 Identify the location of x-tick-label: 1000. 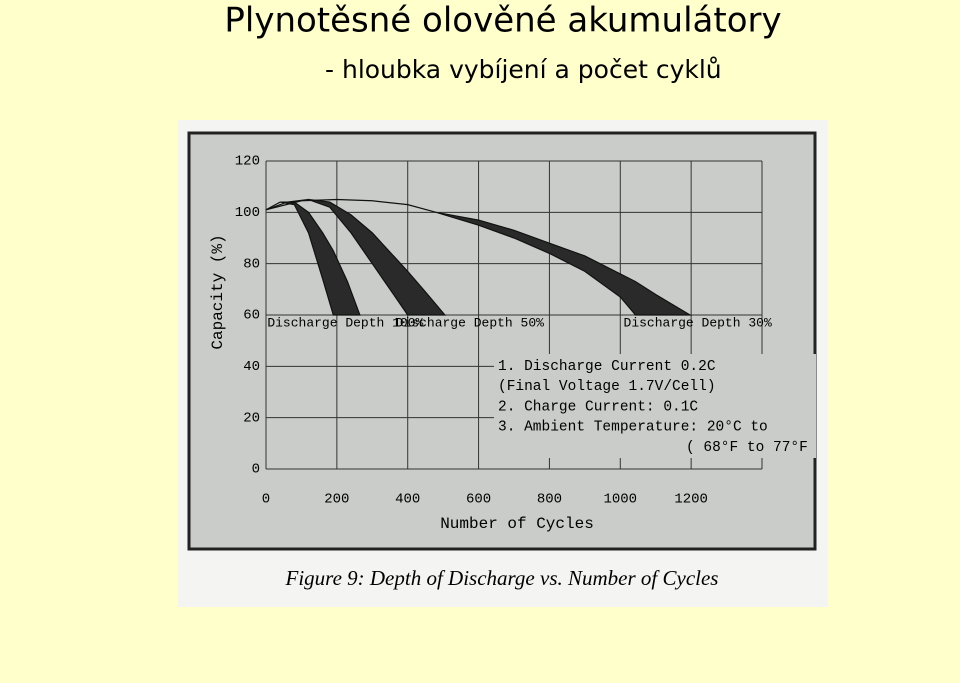
(620, 500).